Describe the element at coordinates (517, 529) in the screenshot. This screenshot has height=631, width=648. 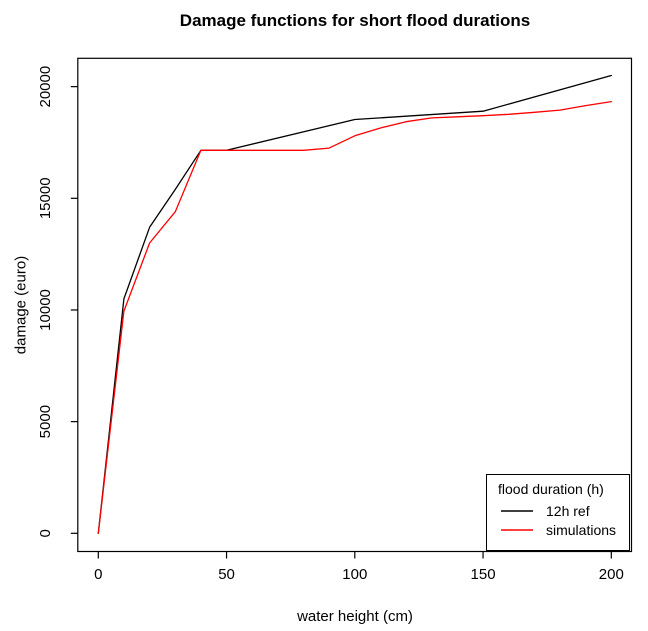
I see `legend-line-simulations-icon` at that location.